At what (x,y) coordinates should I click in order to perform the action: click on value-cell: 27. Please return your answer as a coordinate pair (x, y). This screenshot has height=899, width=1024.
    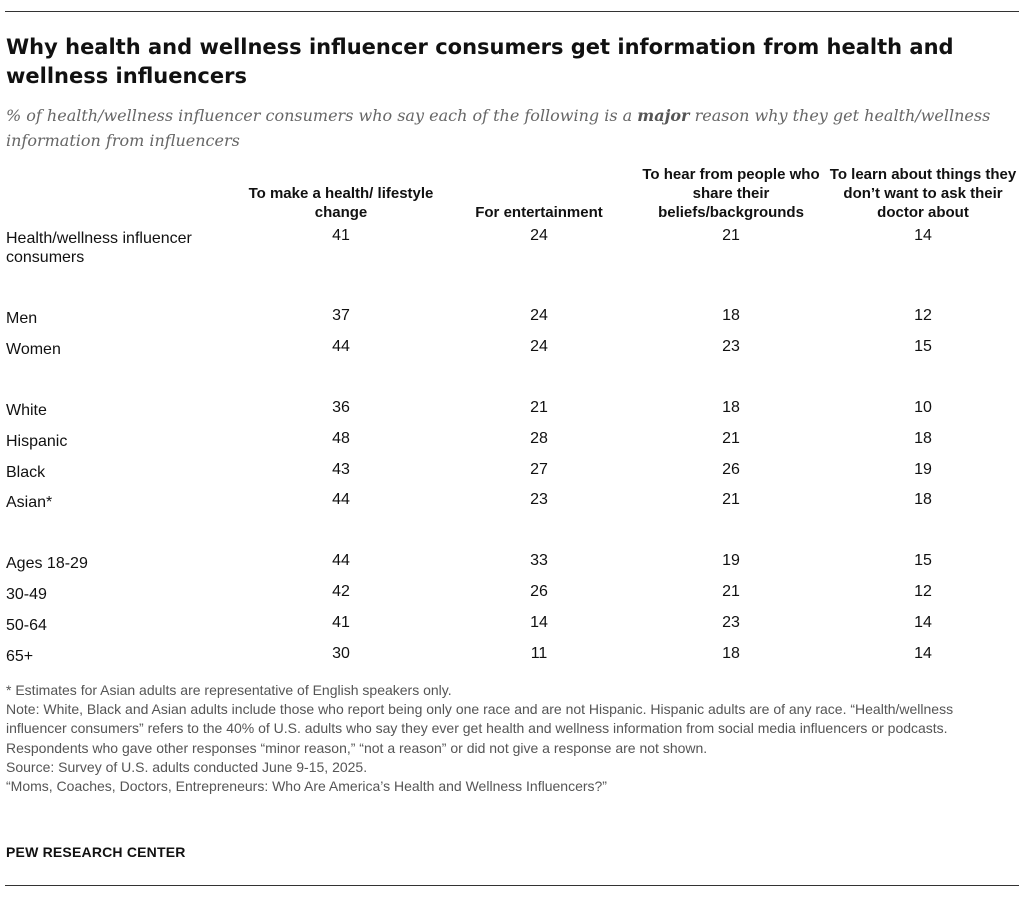
    Looking at the image, I should click on (539, 469).